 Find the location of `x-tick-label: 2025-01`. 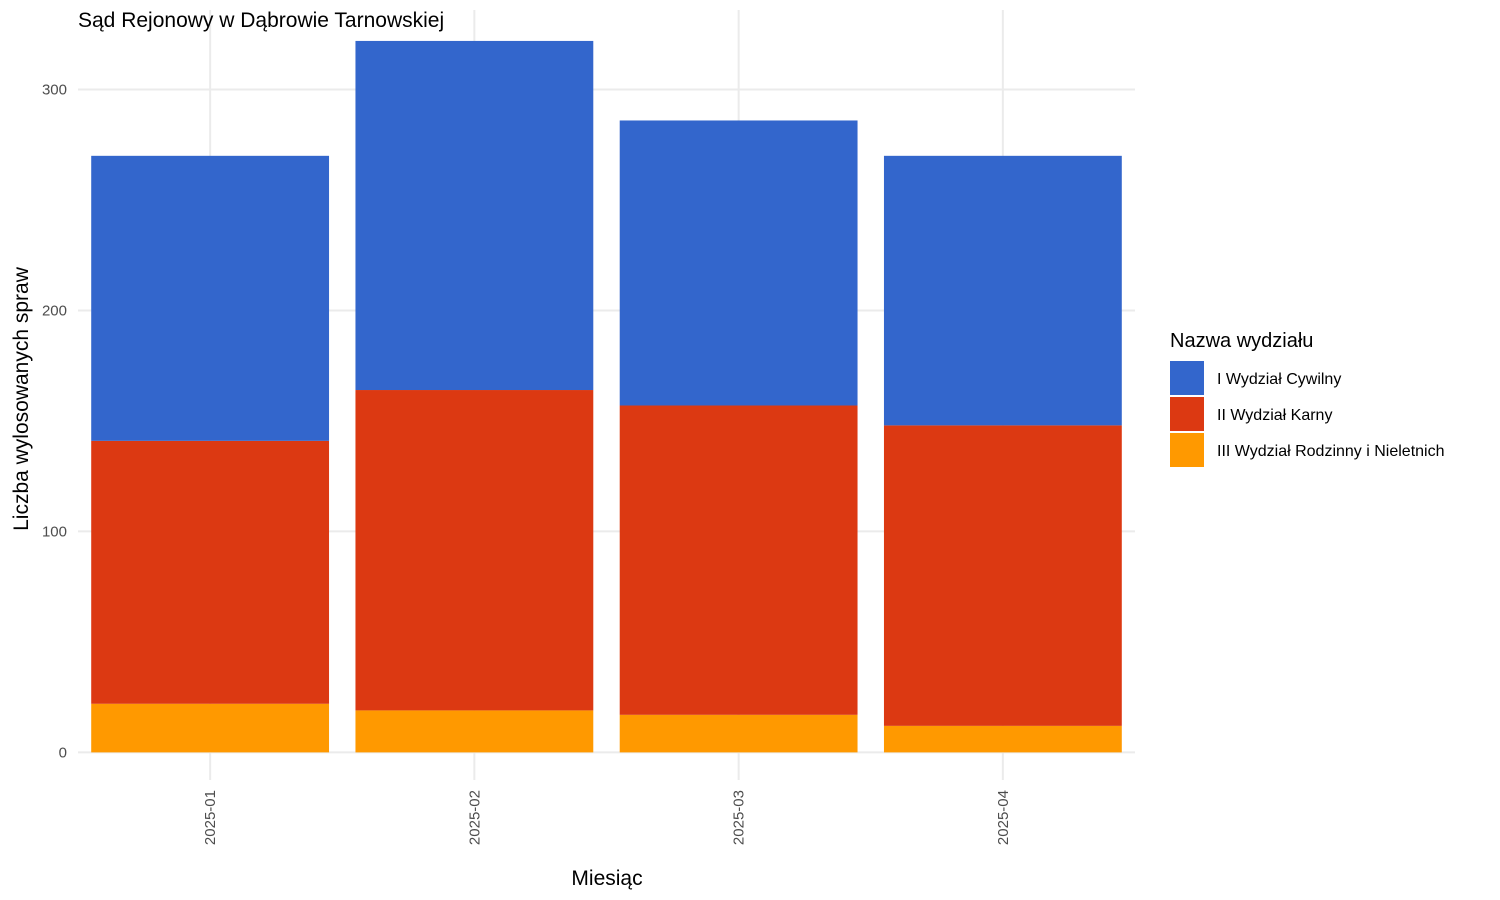

x-tick-label: 2025-01 is located at coordinates (210, 817).